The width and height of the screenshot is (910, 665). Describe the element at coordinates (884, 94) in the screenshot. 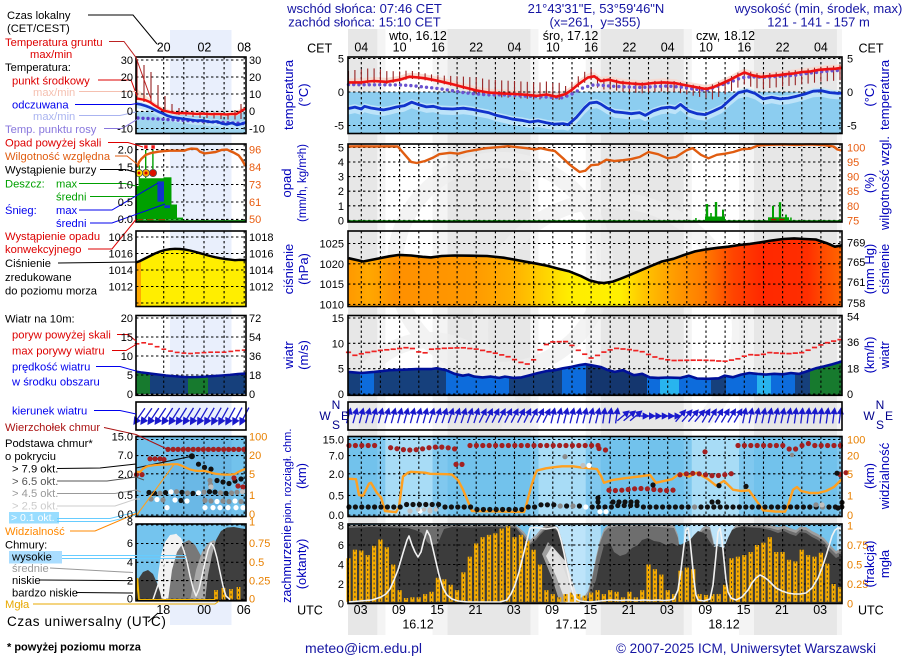

I see `svg-text: temperatura` at that location.